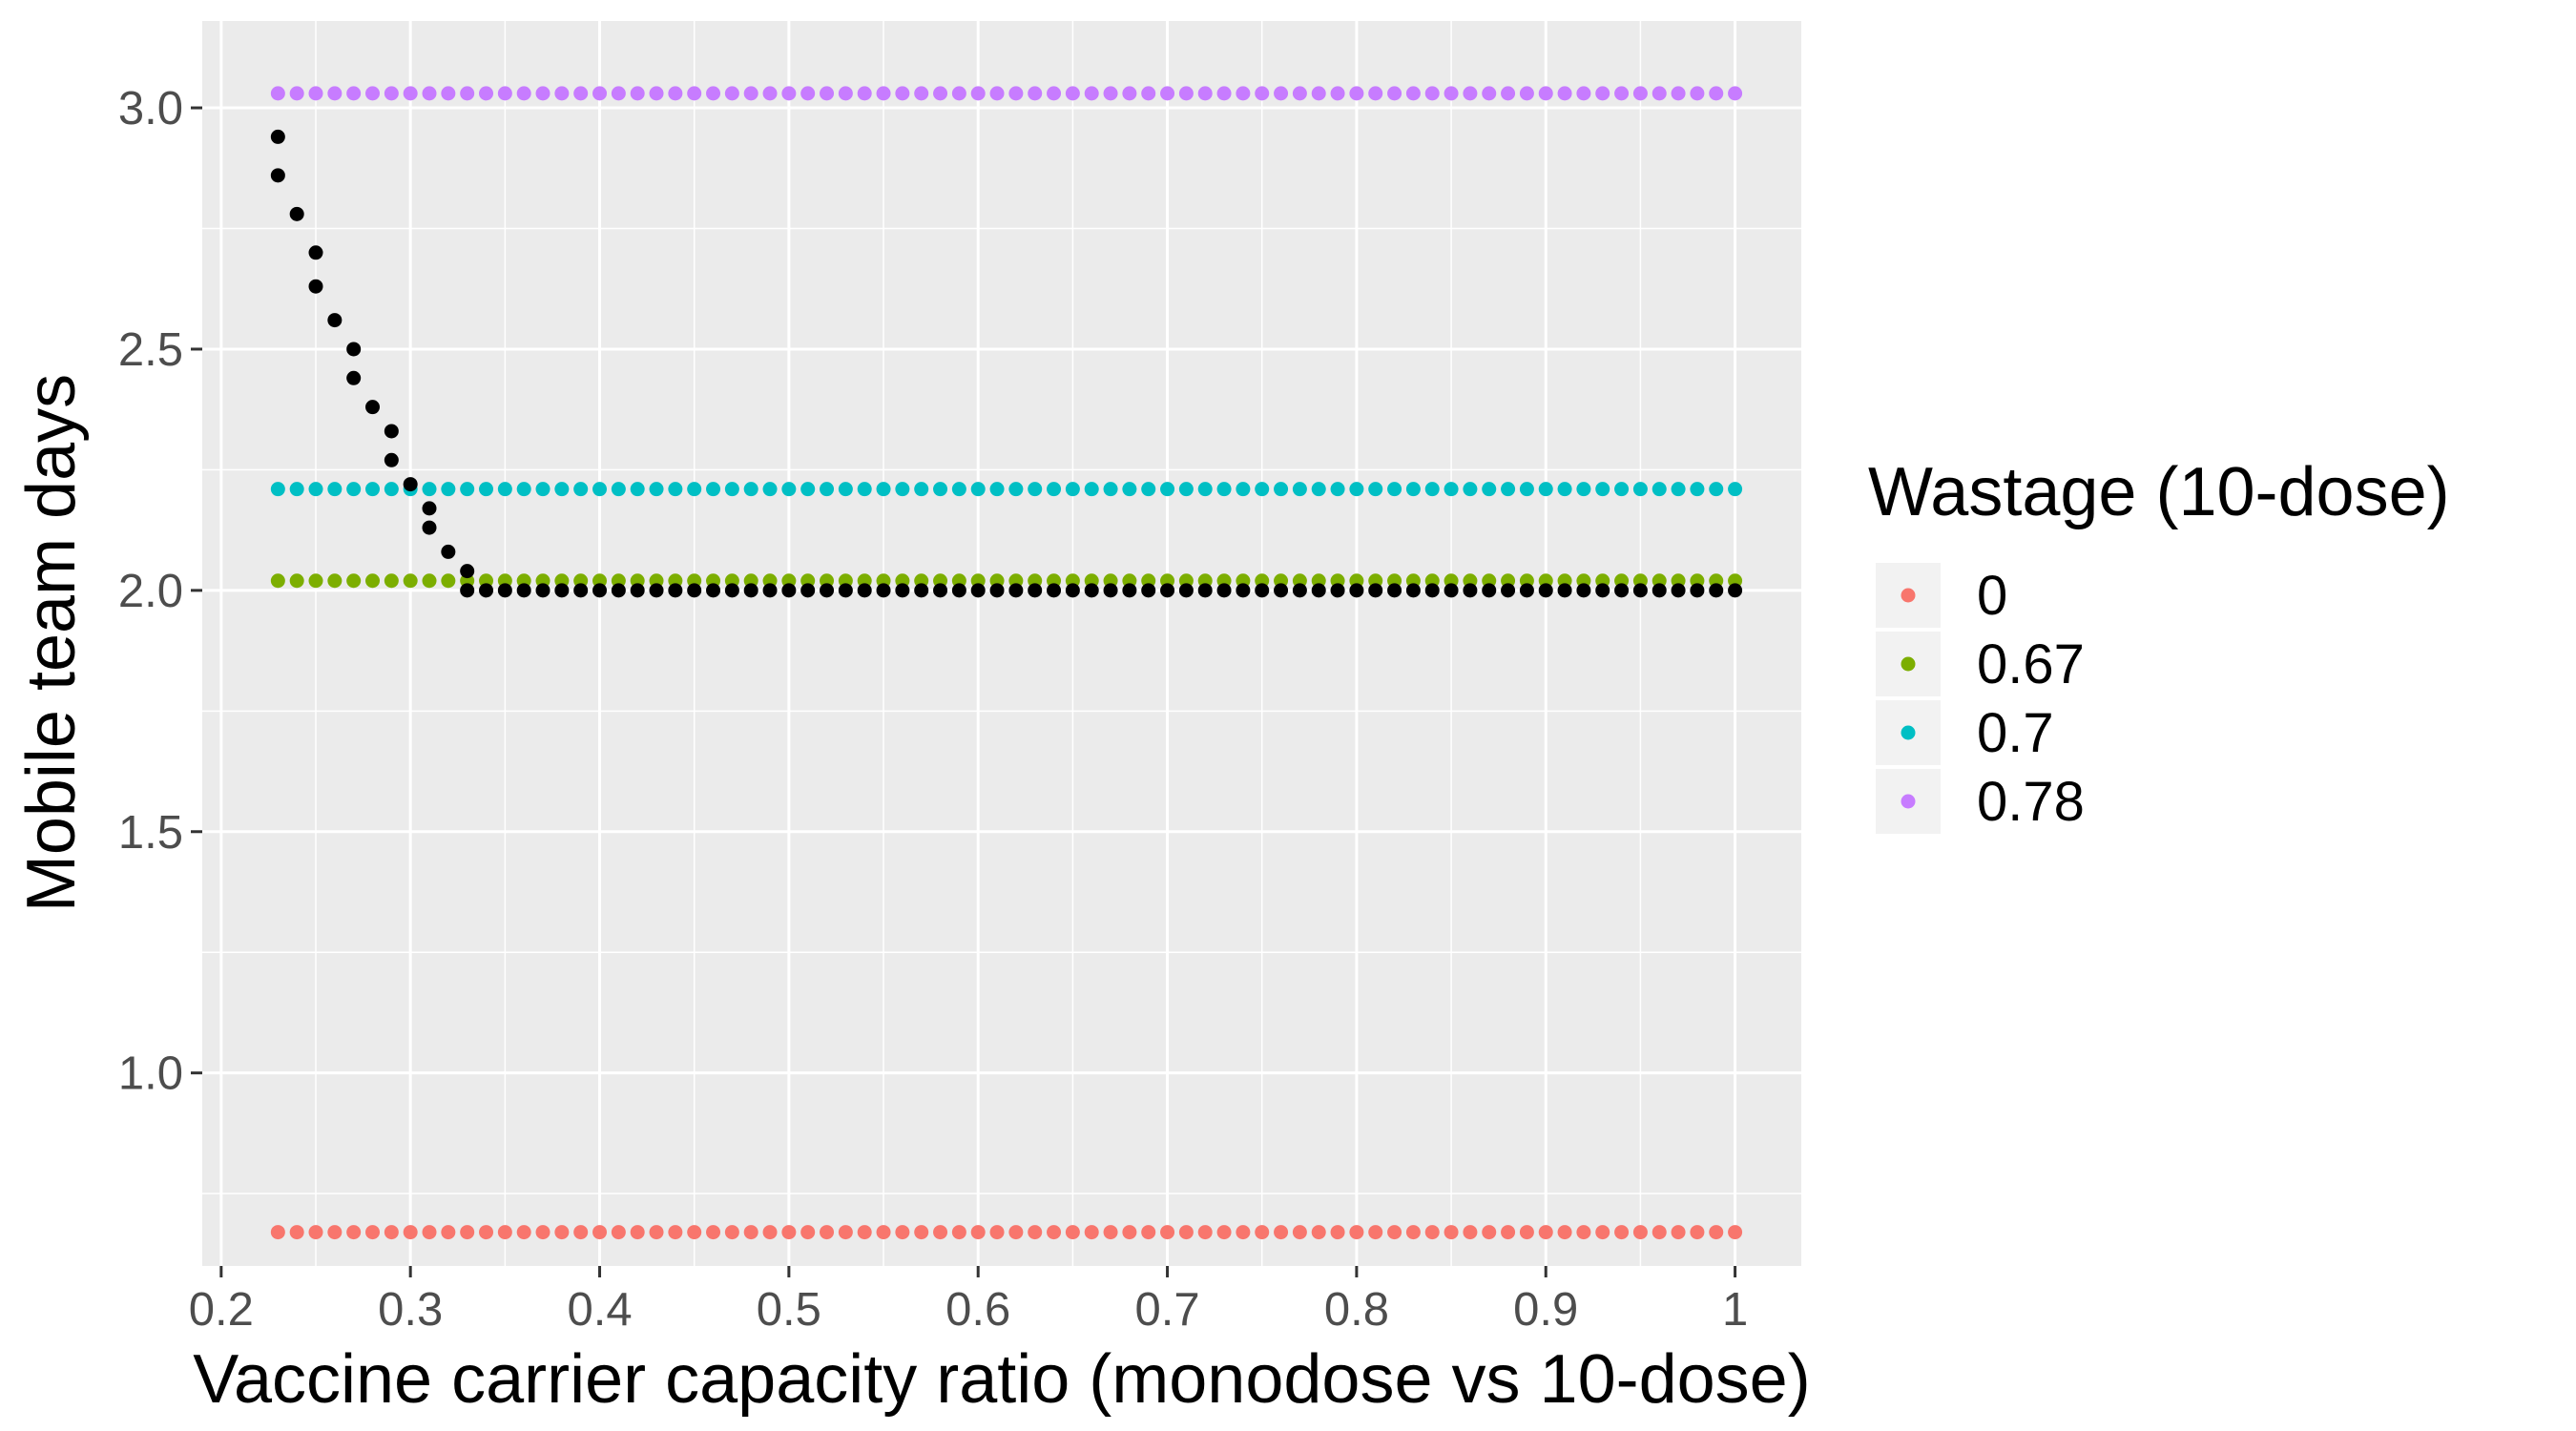 This screenshot has width=2576, height=1431. I want to click on x-axis: 0.2 0.3 0.4 0.5 0.6 0.7 0.8 0.9 1, so click(968, 1301).